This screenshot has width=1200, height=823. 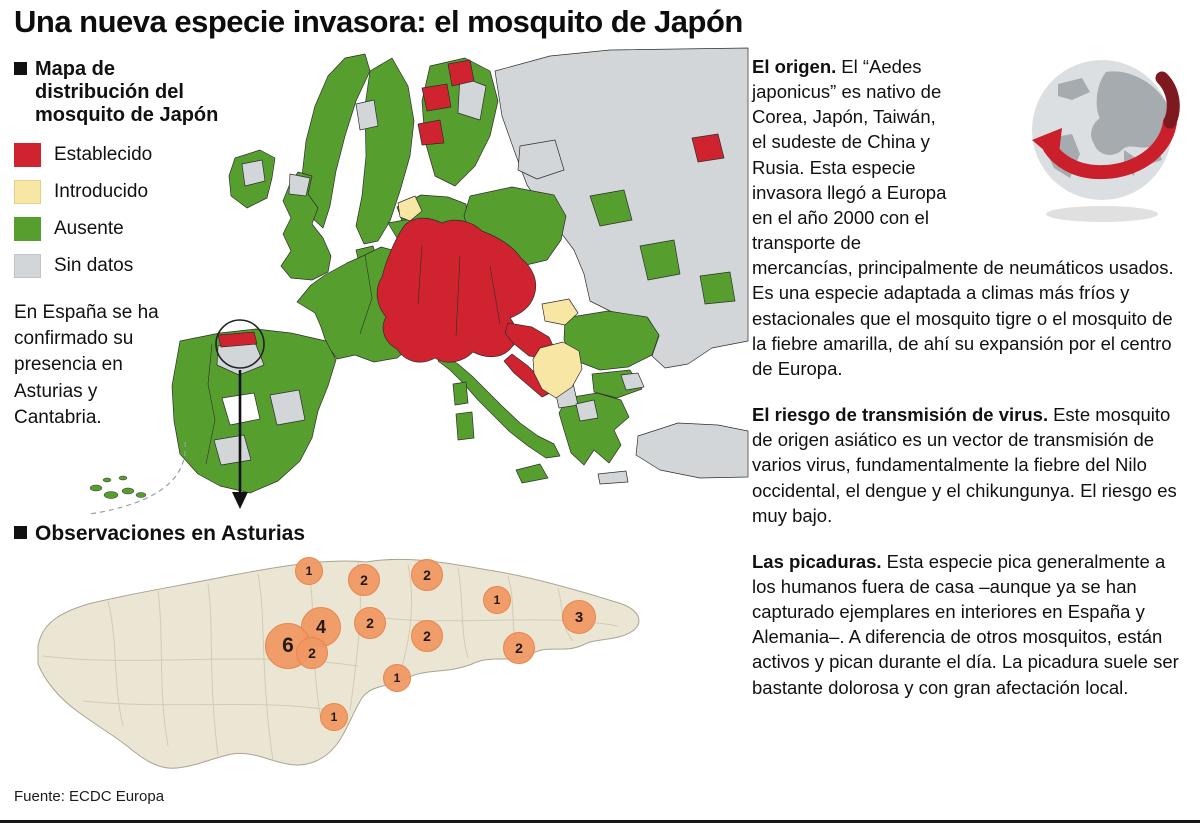 What do you see at coordinates (900, 415) in the screenshot?
I see `article-lead: El riesgo de transmisión de virus.` at bounding box center [900, 415].